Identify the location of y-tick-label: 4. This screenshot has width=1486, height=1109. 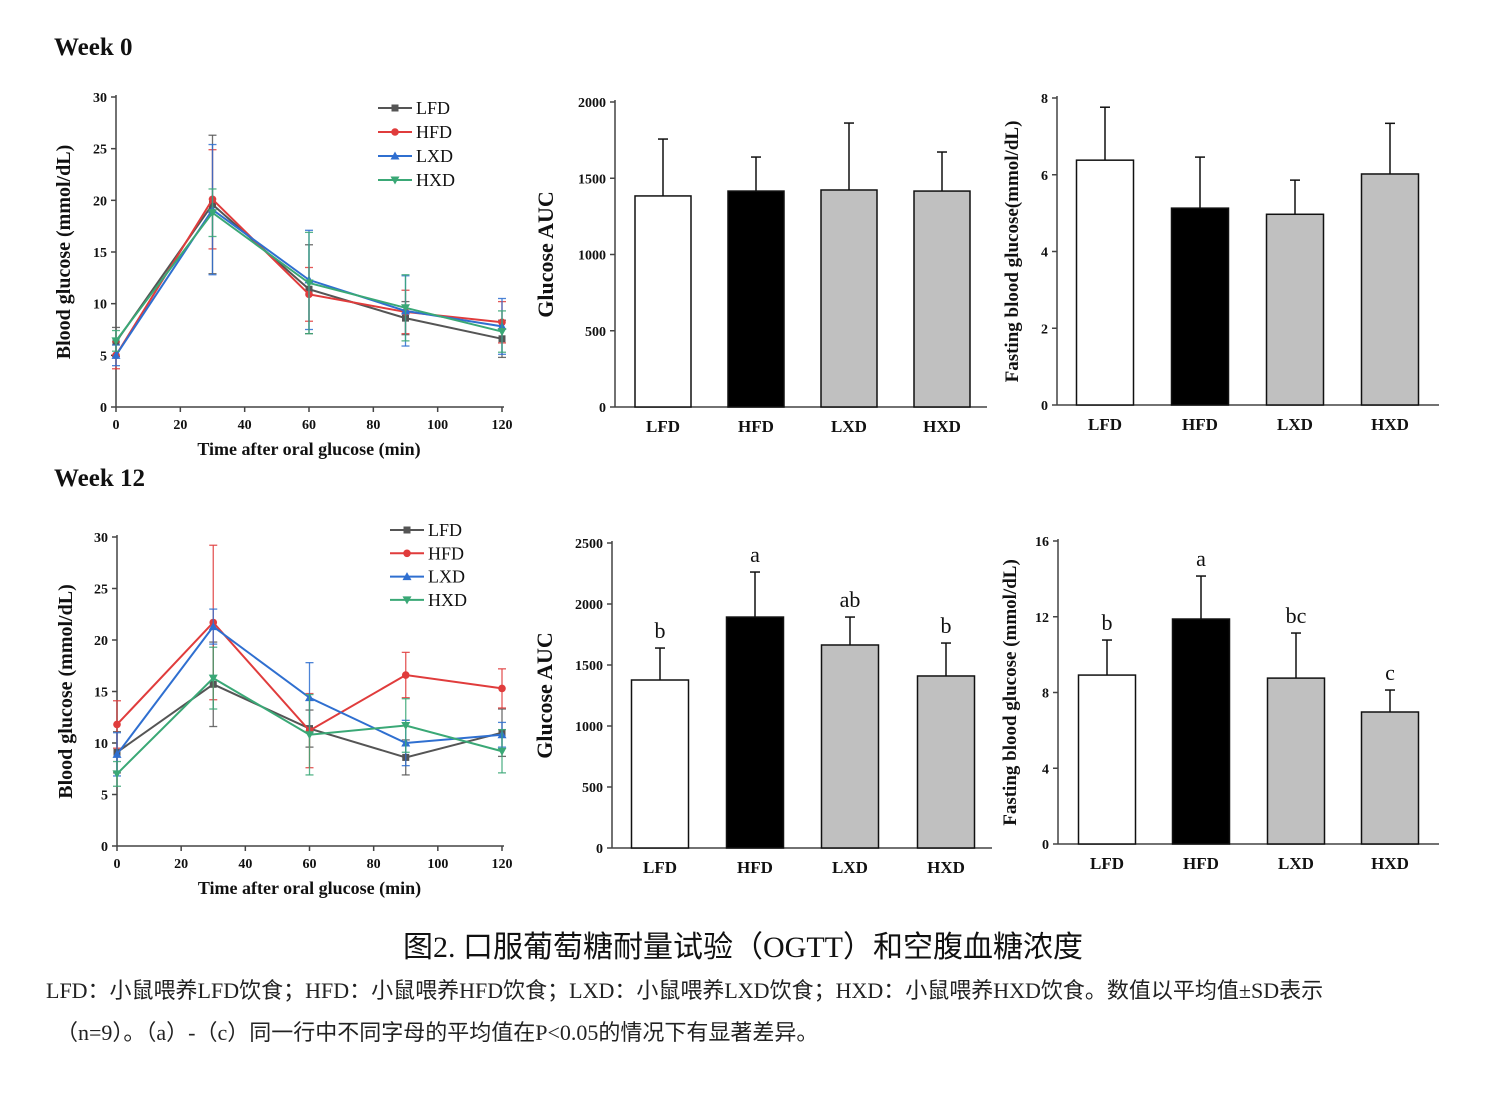
(1044, 253).